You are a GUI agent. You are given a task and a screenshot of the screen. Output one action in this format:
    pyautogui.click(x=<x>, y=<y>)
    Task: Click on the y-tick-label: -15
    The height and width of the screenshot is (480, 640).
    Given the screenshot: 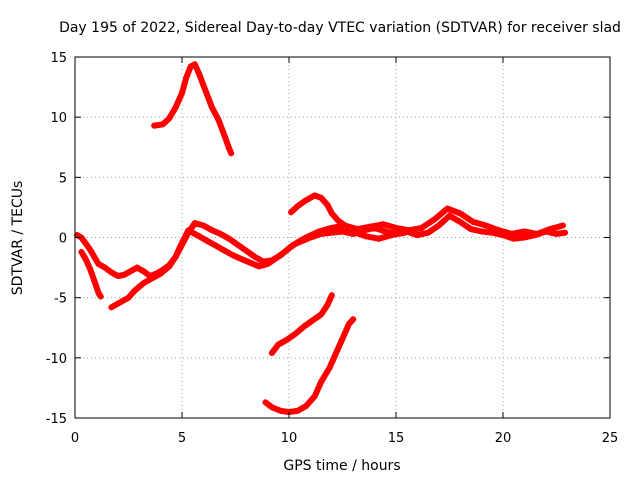 What is the action you would take?
    pyautogui.click(x=56, y=419)
    